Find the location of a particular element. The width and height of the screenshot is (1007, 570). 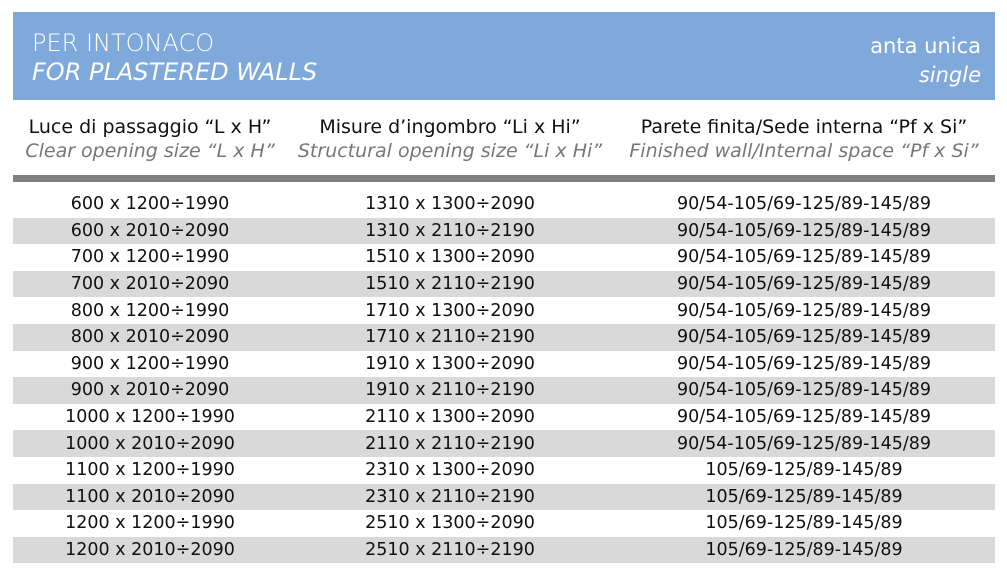

cell-structural-opening: 1310 x 1300÷2090 is located at coordinates (450, 204).